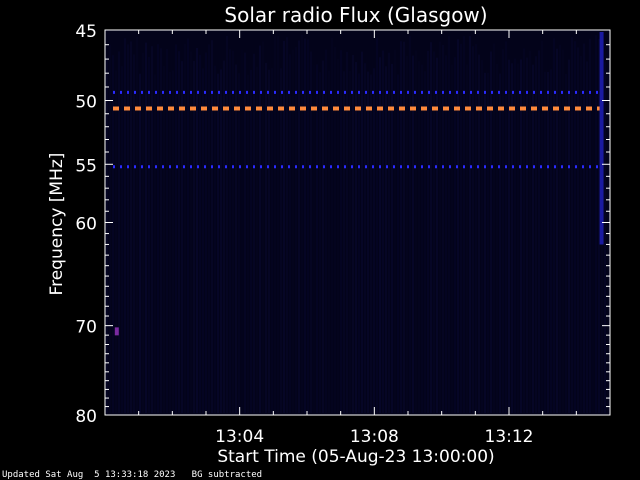 Image resolution: width=640 pixels, height=480 pixels. What do you see at coordinates (86, 328) in the screenshot?
I see `y-tick-label: 70` at bounding box center [86, 328].